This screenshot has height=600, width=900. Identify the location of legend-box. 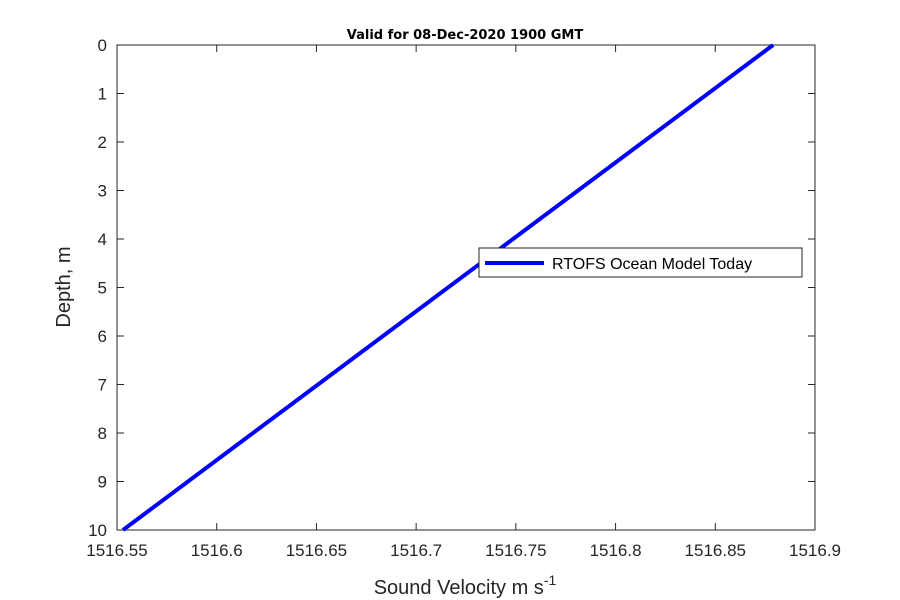
(640, 262).